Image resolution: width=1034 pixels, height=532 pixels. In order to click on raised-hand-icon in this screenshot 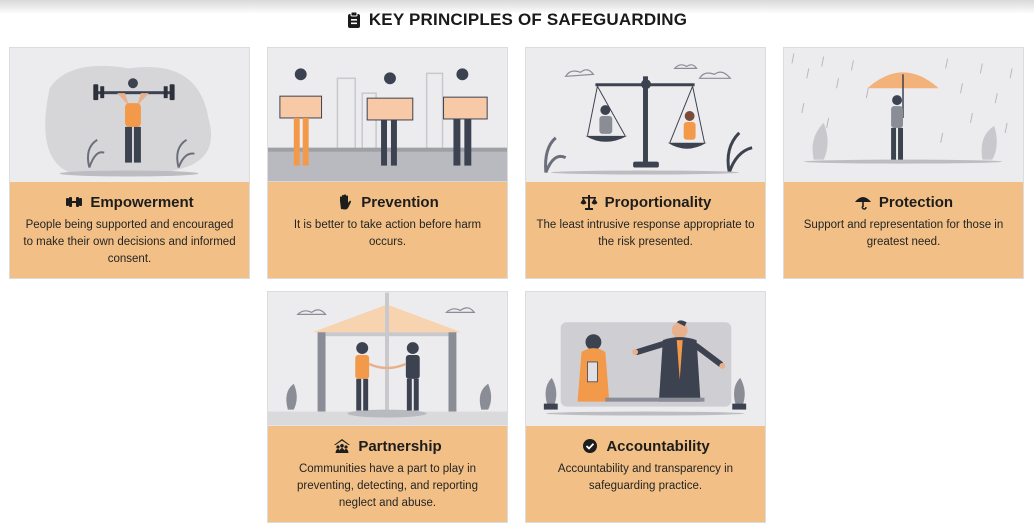, I will do `click(346, 202)`.